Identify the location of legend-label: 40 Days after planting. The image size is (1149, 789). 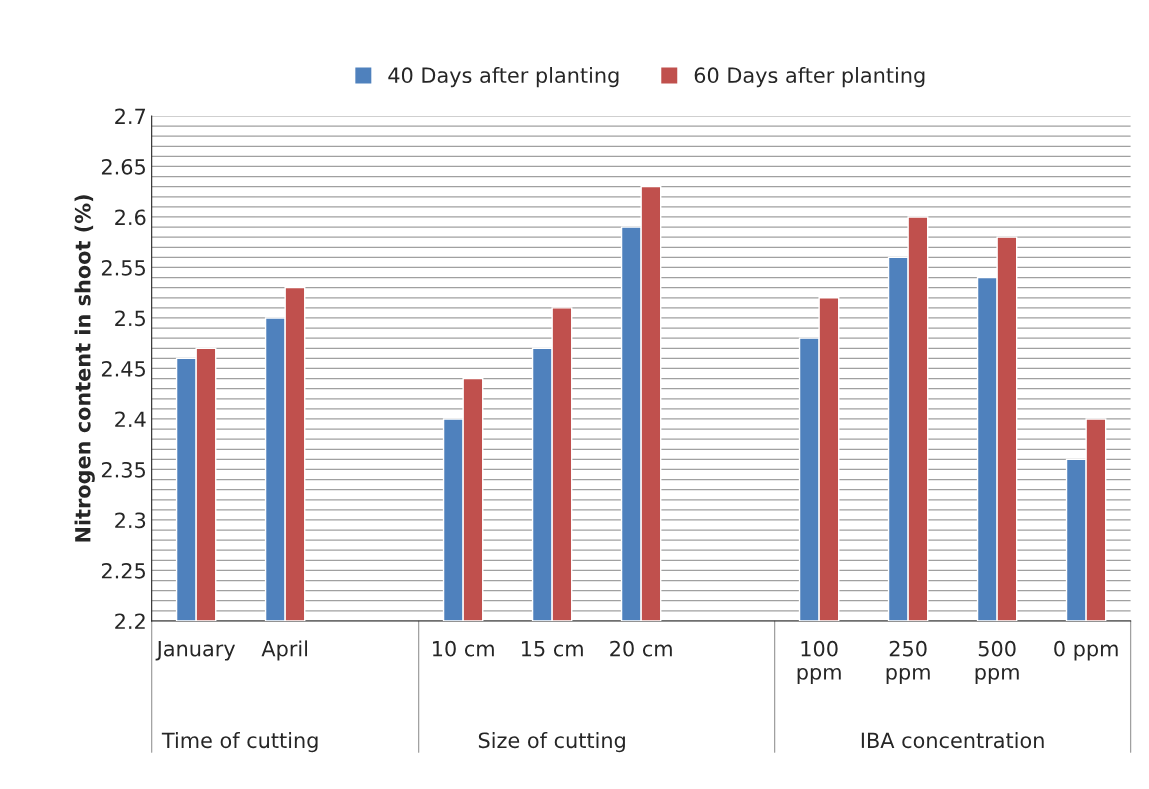
(503, 77).